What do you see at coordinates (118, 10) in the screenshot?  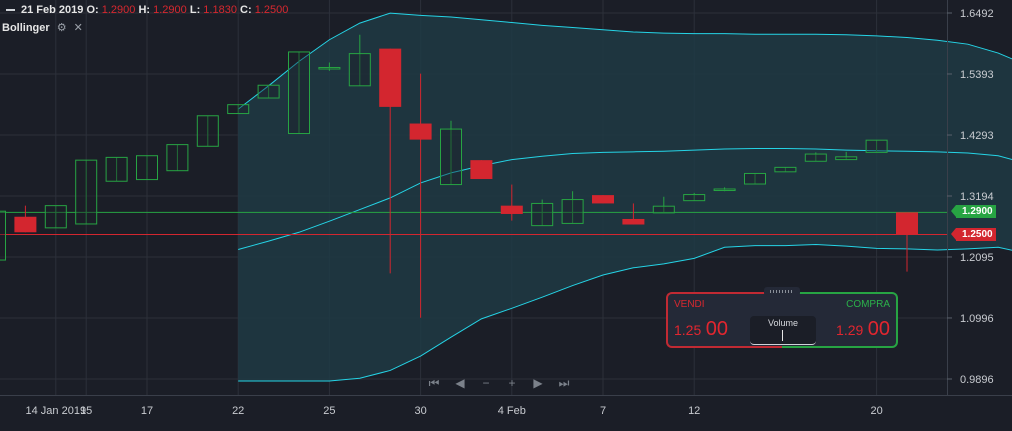 I see `open-value: 1.2900` at bounding box center [118, 10].